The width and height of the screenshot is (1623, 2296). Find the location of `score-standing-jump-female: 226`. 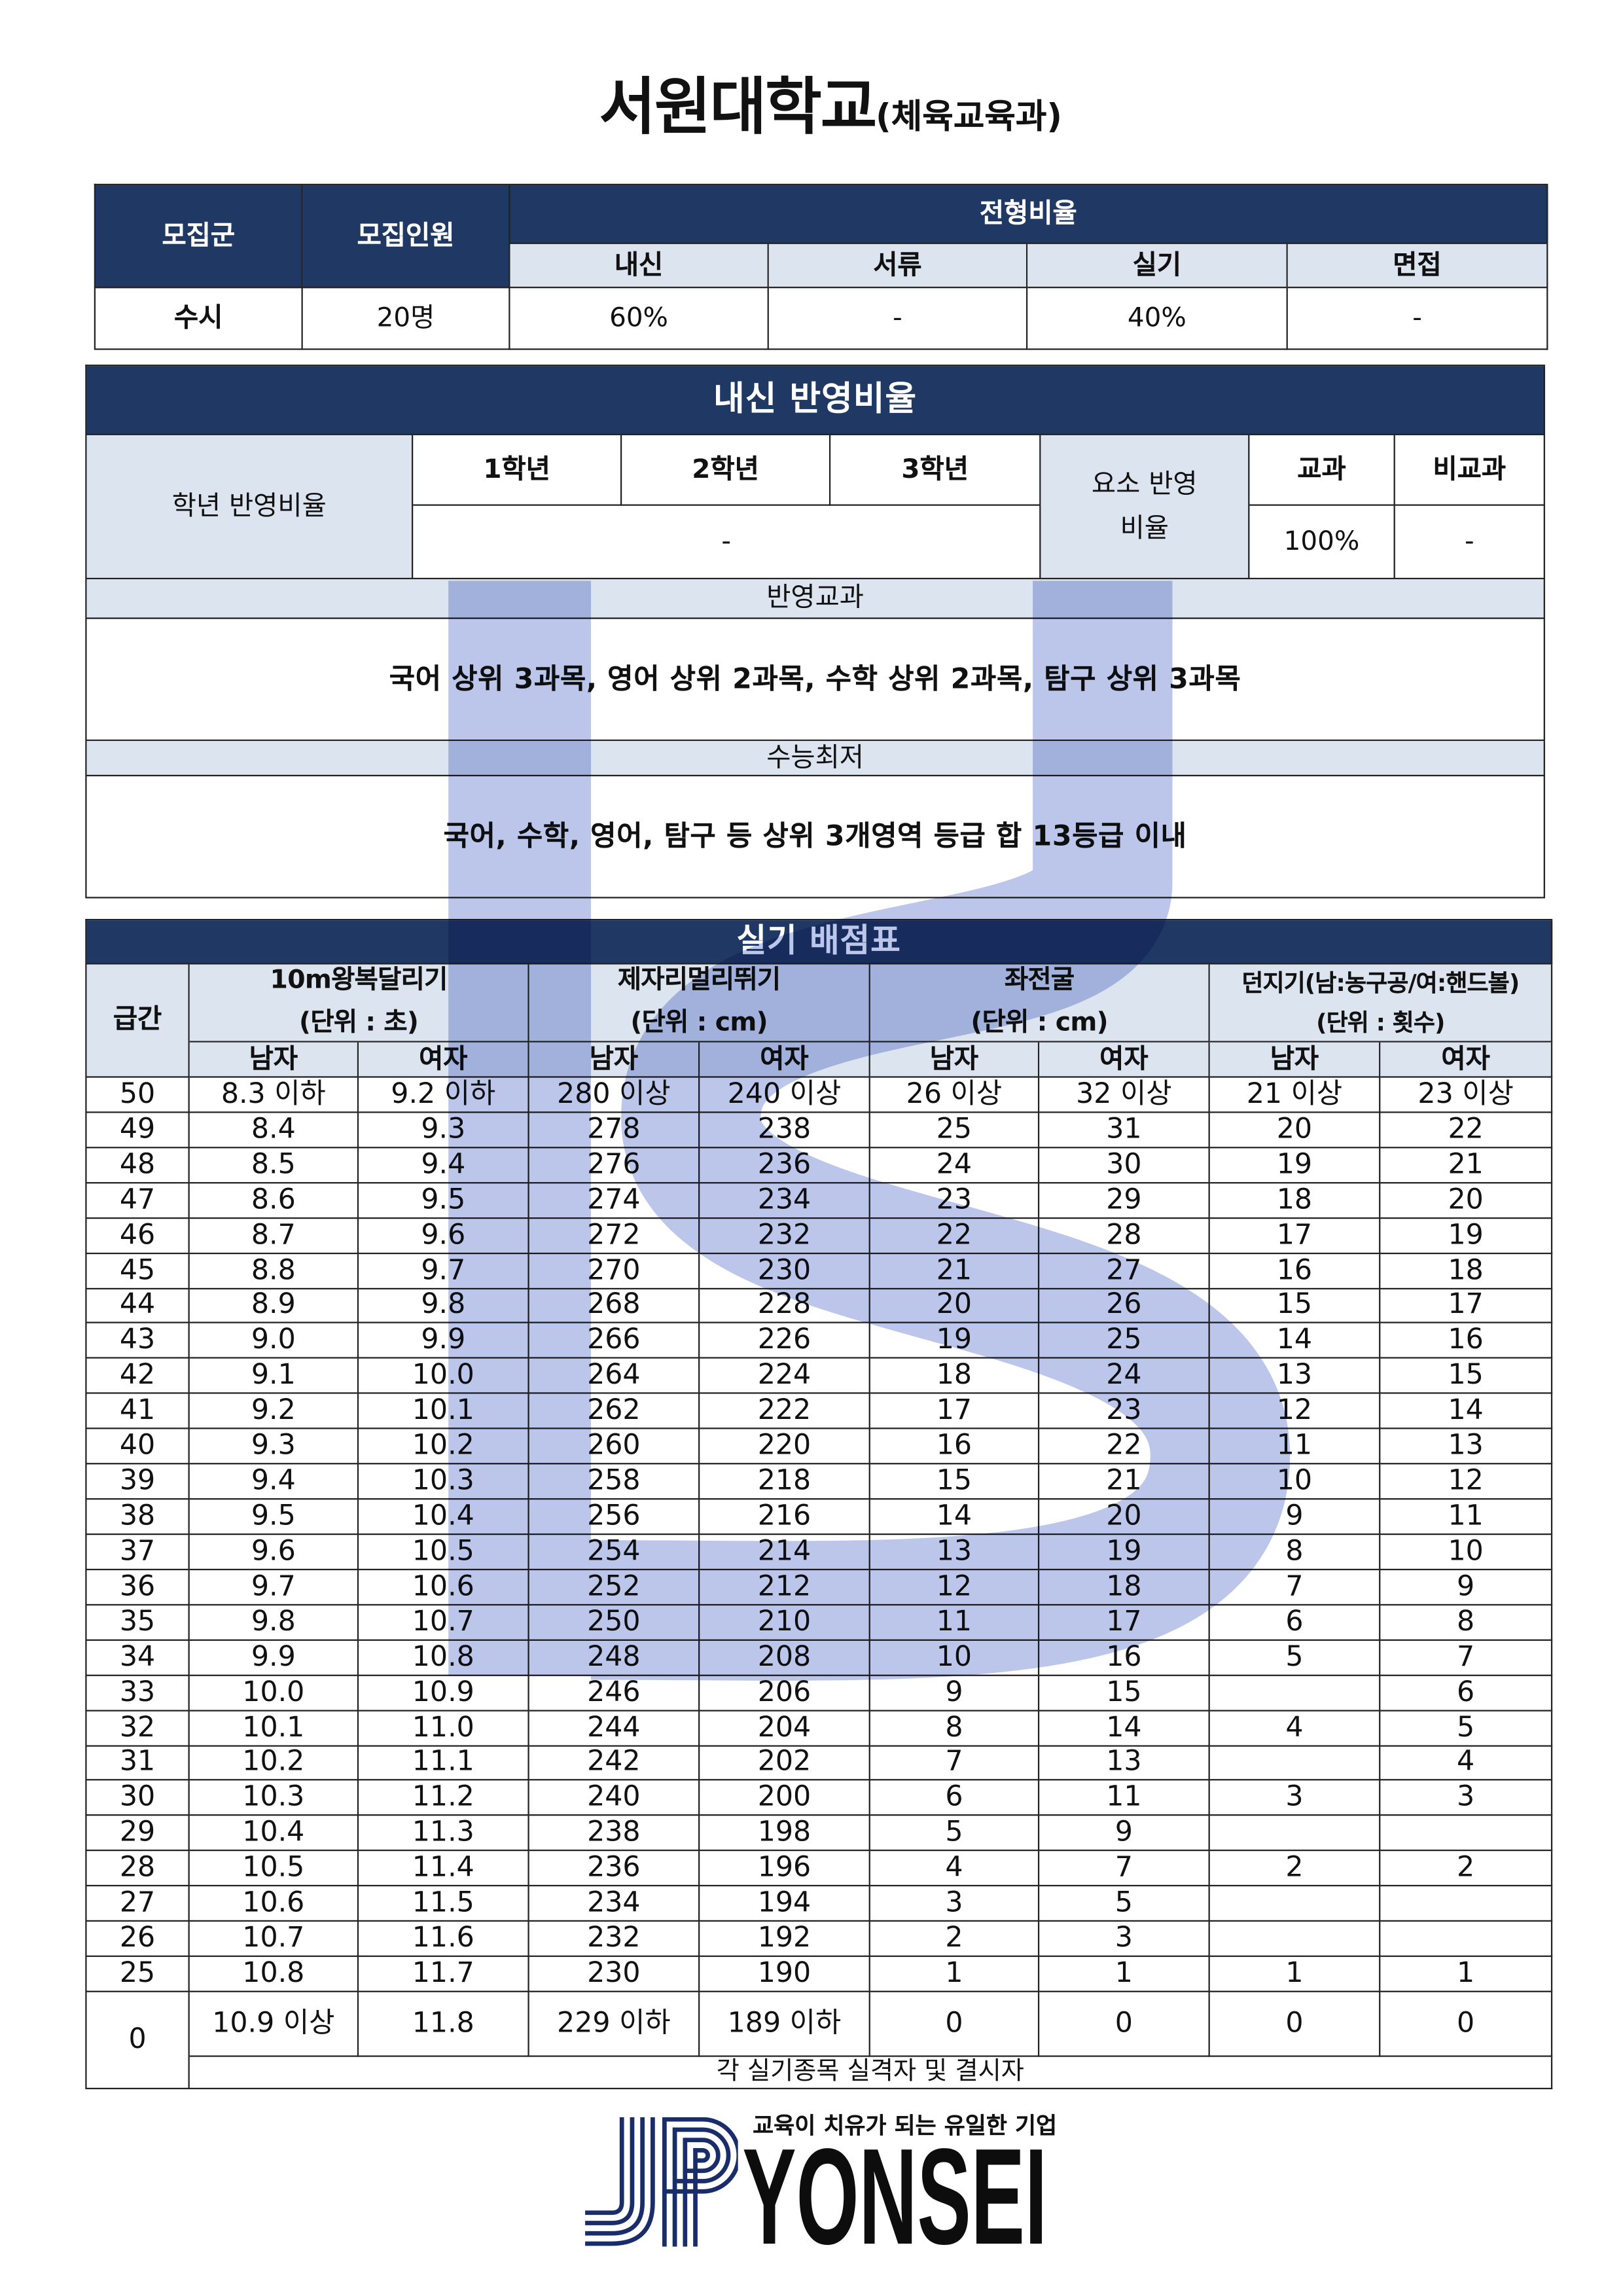

score-standing-jump-female: 226 is located at coordinates (785, 1341).